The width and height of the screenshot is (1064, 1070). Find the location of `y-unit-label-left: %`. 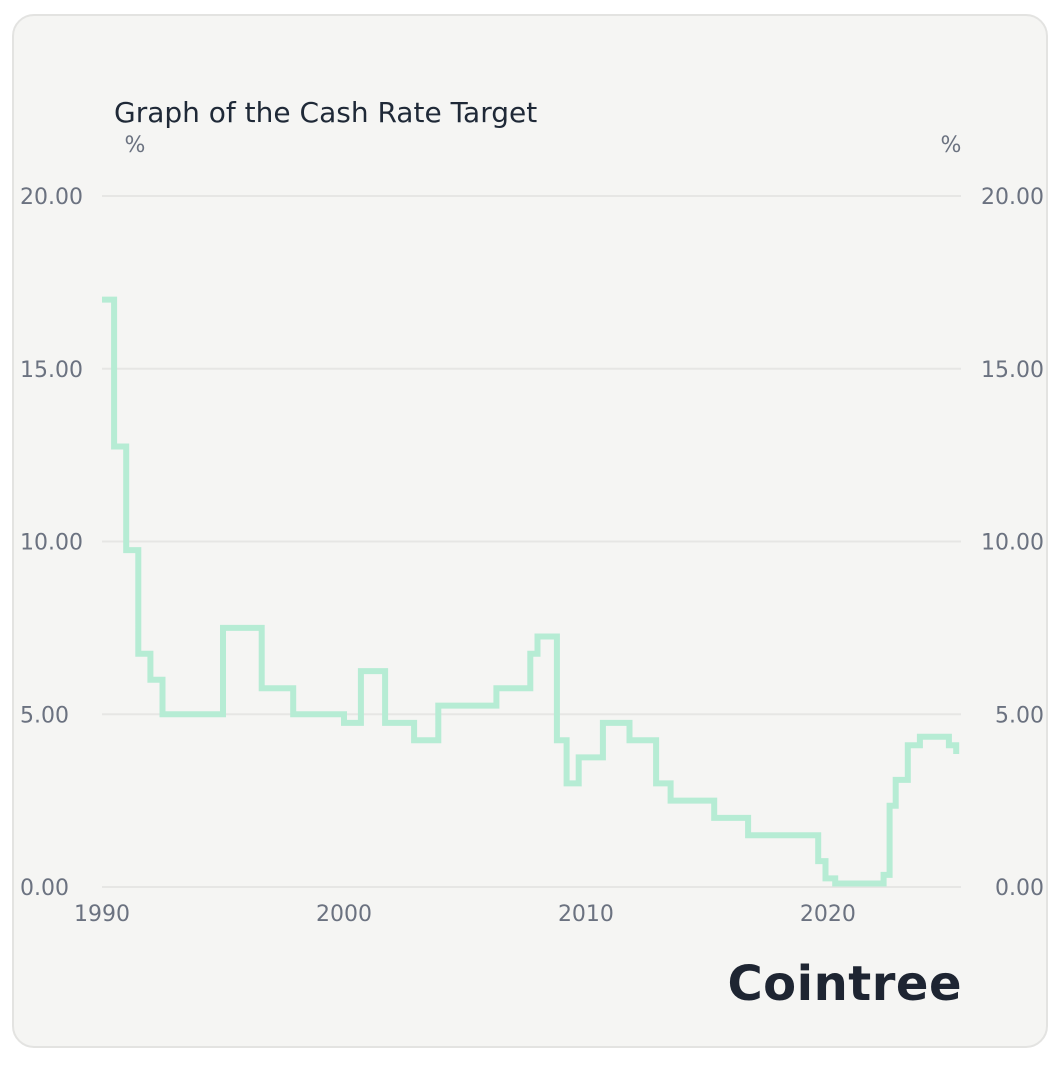

y-unit-label-left: % is located at coordinates (135, 145).